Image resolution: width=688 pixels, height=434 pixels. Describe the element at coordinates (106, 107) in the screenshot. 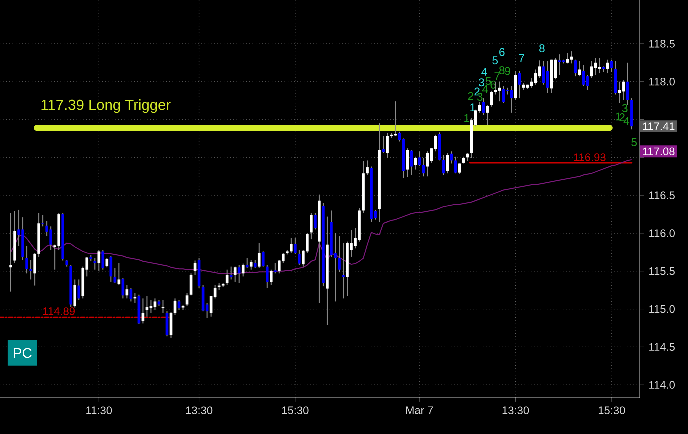

I see `ref-line-label: 117.39 Long Trigger` at that location.